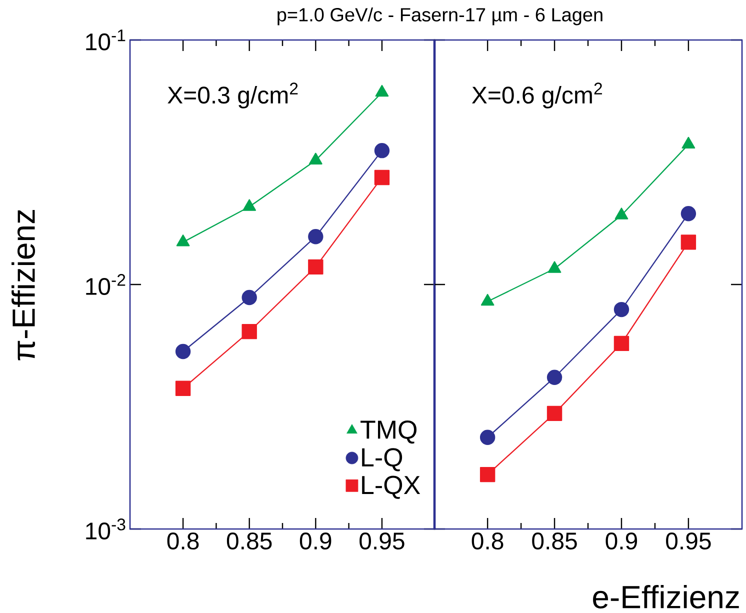 The width and height of the screenshot is (746, 613). I want to click on legend-label: L-QX, so click(391, 487).